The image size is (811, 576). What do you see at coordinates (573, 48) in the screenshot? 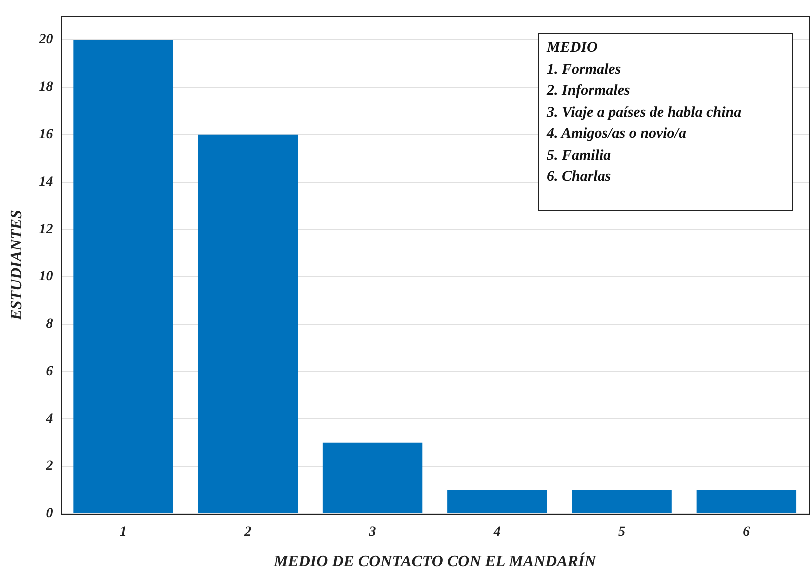
I see `annotation: MEDIO` at bounding box center [573, 48].